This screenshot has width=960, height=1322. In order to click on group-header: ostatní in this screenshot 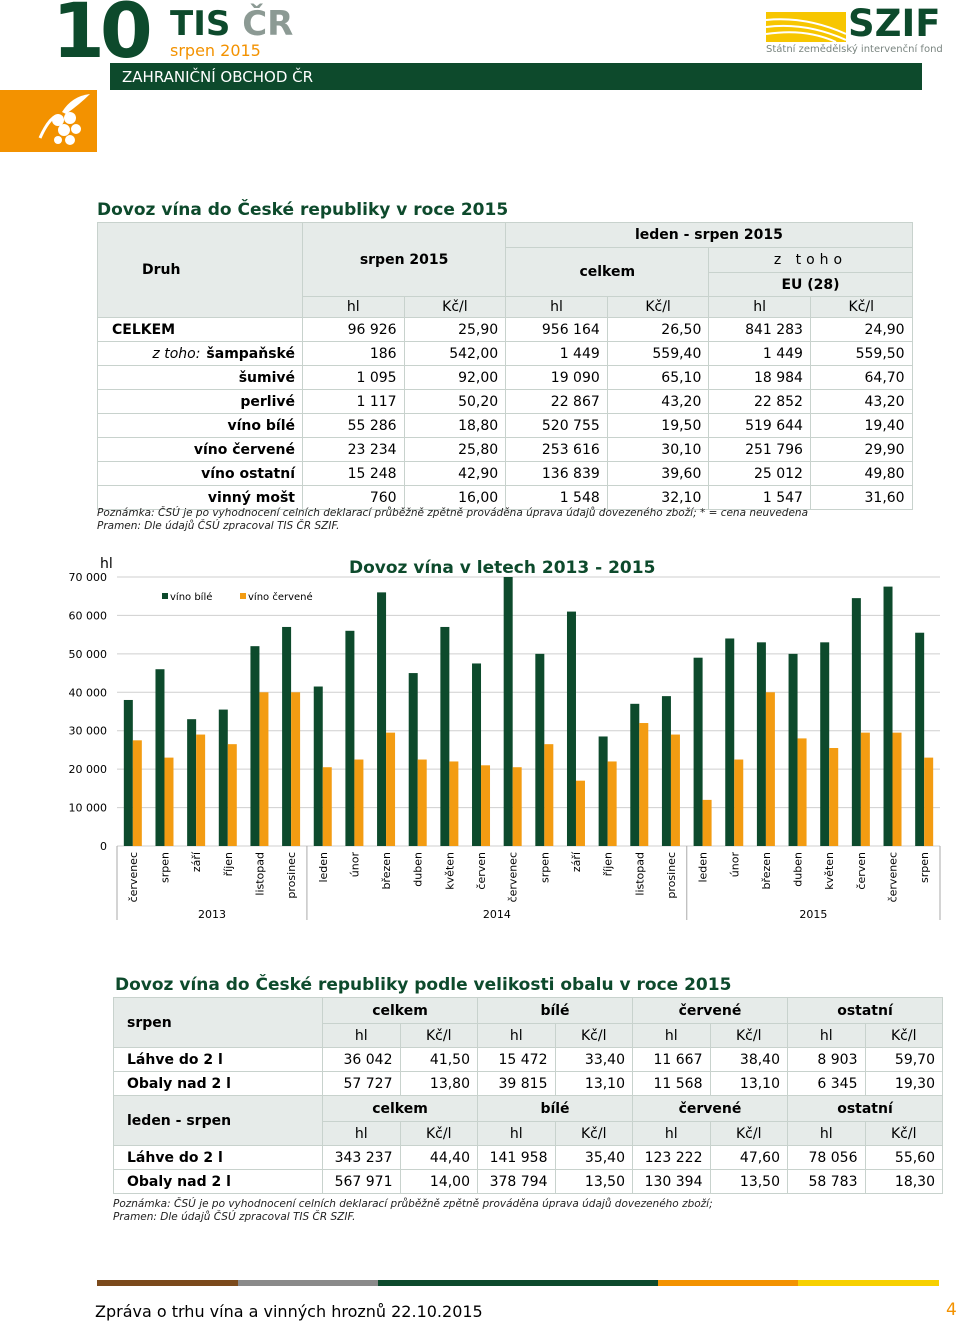, I will do `click(865, 1108)`.